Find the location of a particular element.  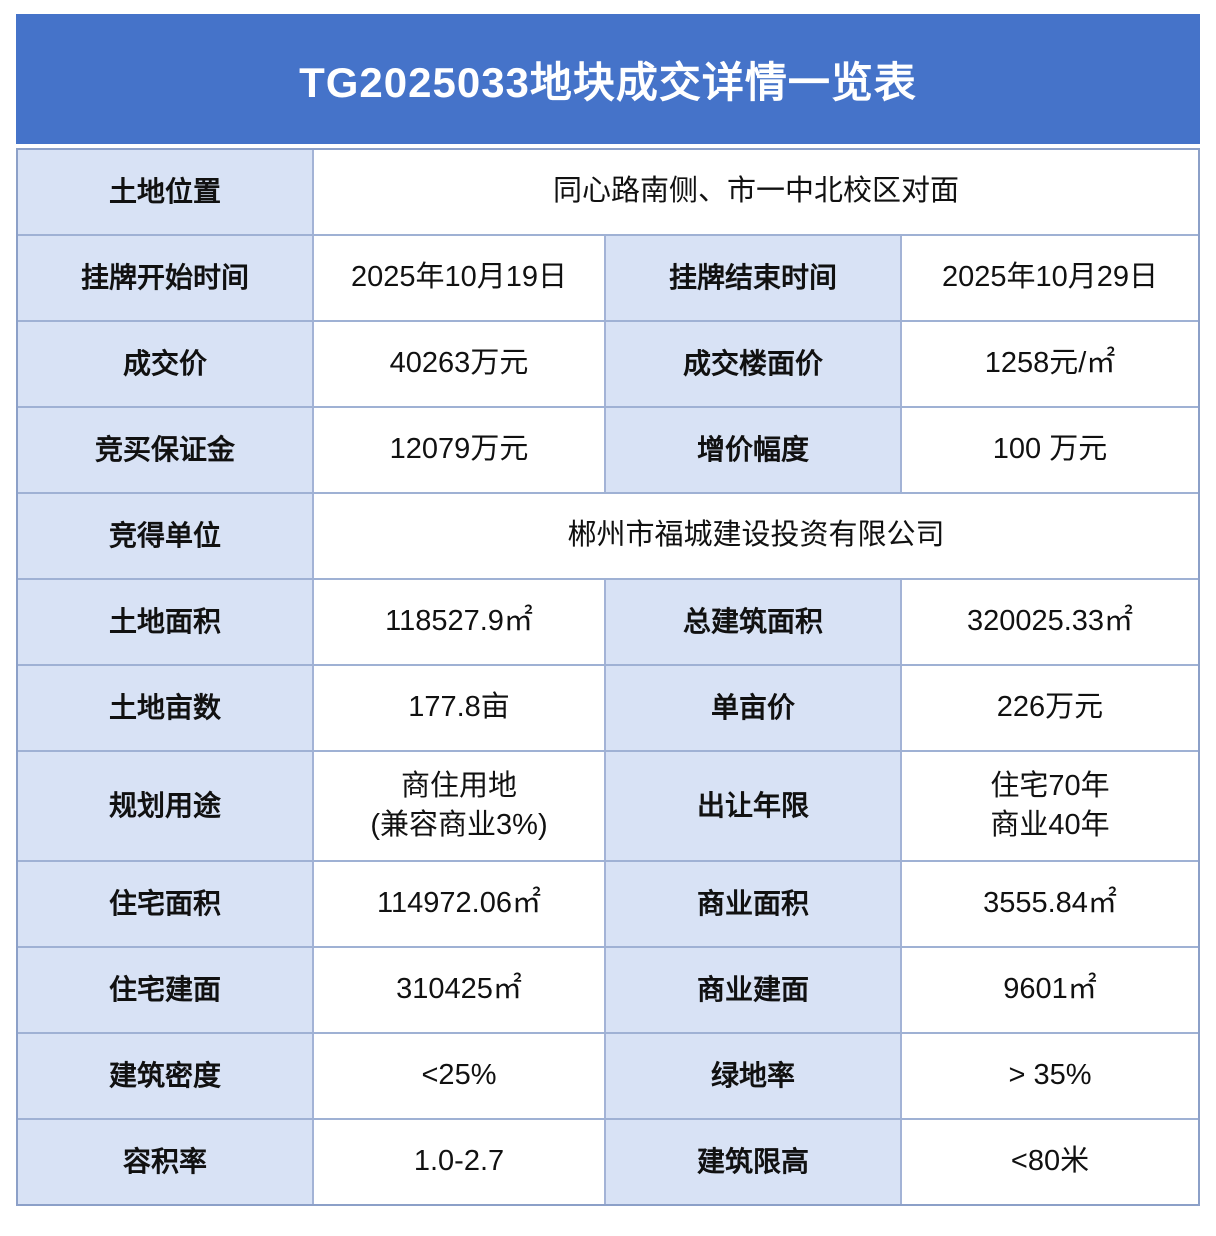

row-land-mu: 土地亩数 177.8亩 单亩价 226万元 is located at coordinates (608, 709).